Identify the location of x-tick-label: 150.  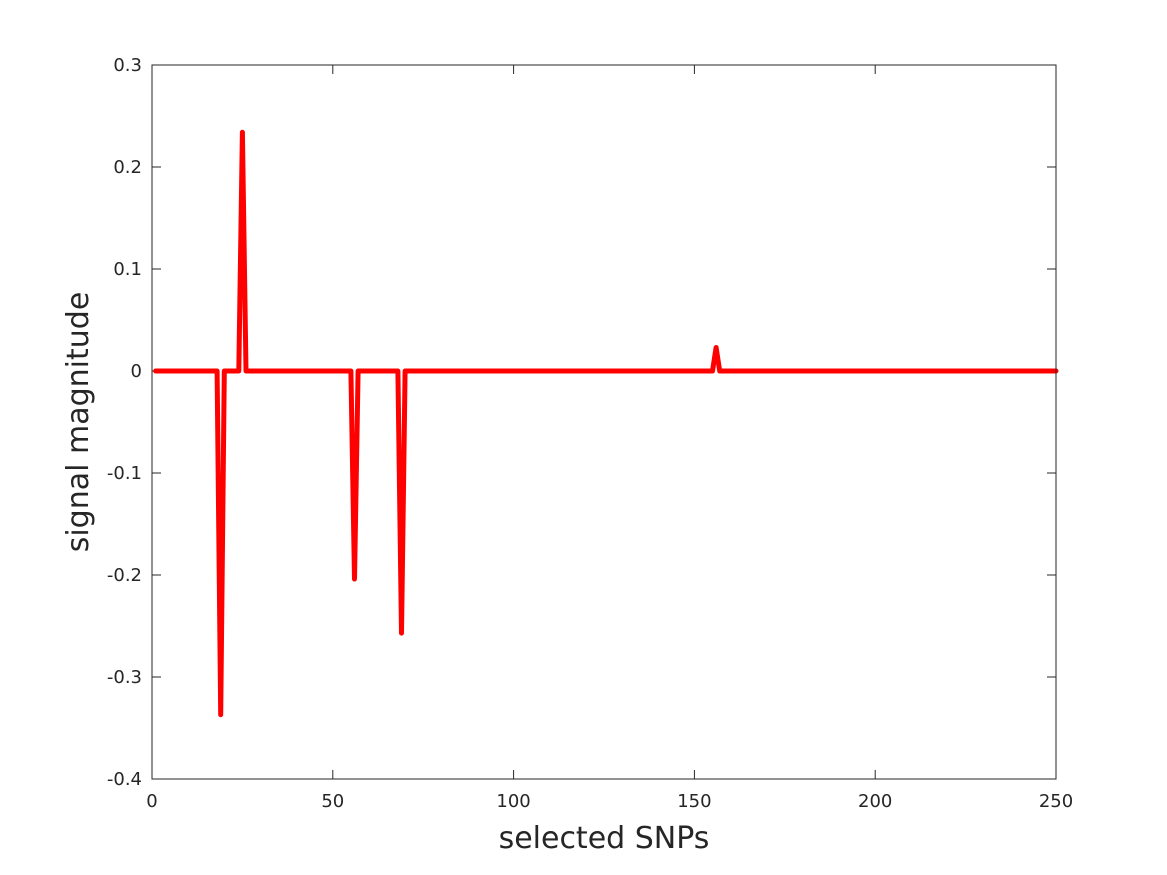
(694, 801).